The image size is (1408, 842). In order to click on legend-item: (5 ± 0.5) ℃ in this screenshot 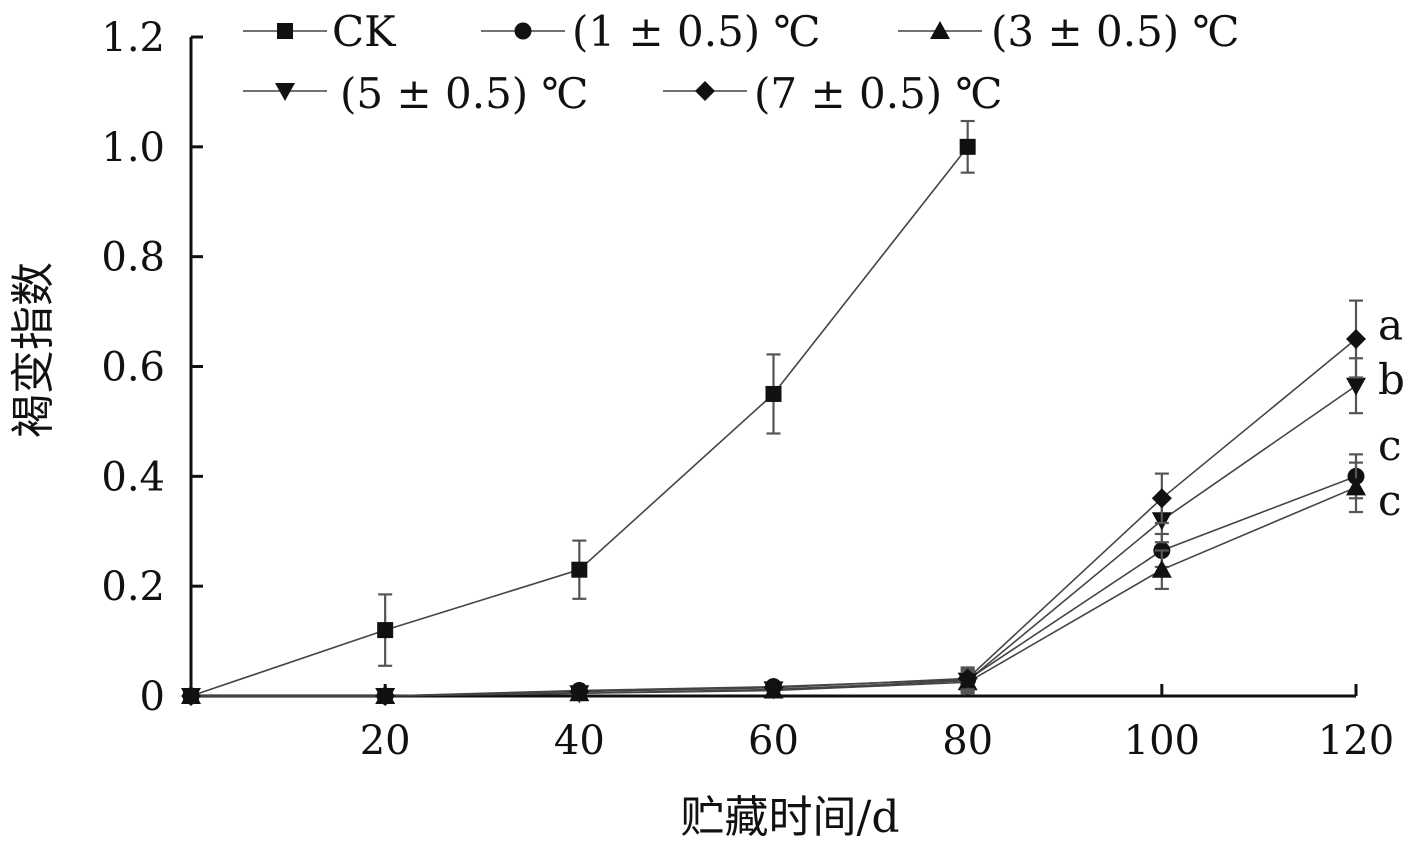, I will do `click(416, 93)`.